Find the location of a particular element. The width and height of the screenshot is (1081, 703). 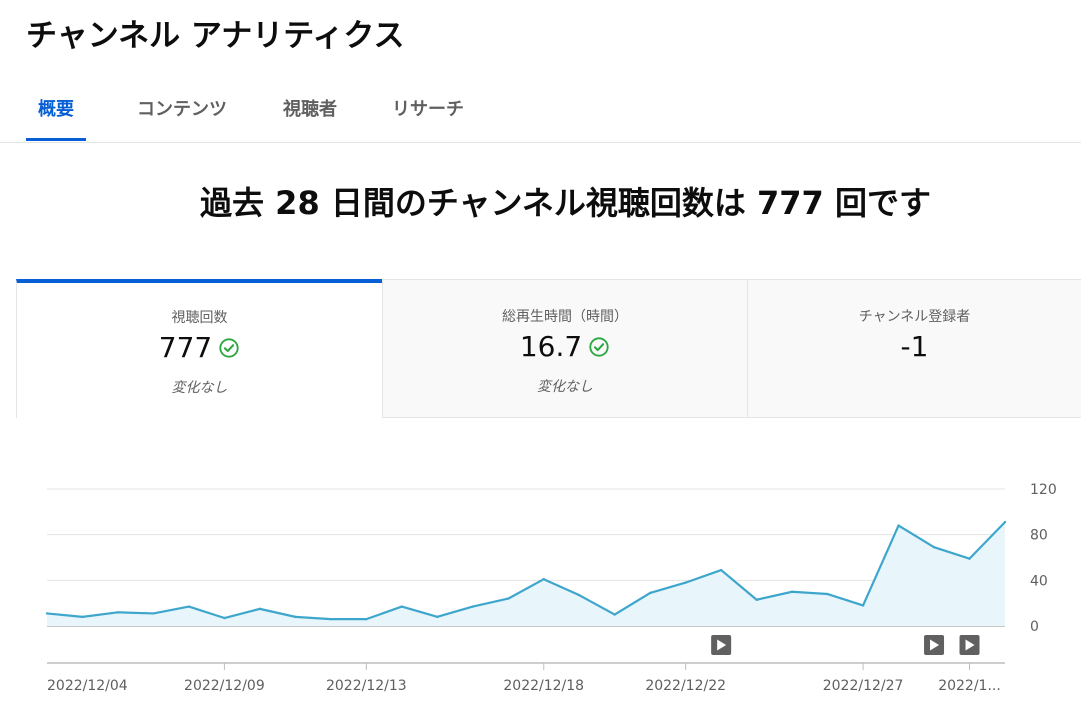

tab-audience: 視聴者 is located at coordinates (310, 109).